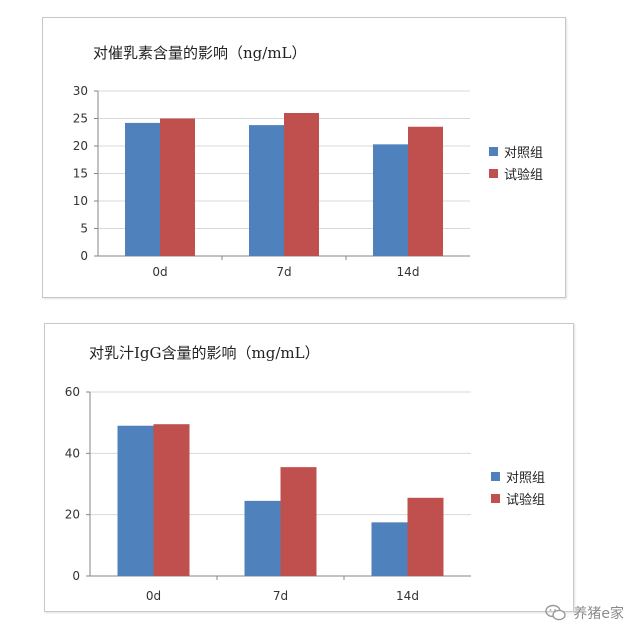 This screenshot has height=635, width=640. I want to click on y-tick-label: 40, so click(72, 453).